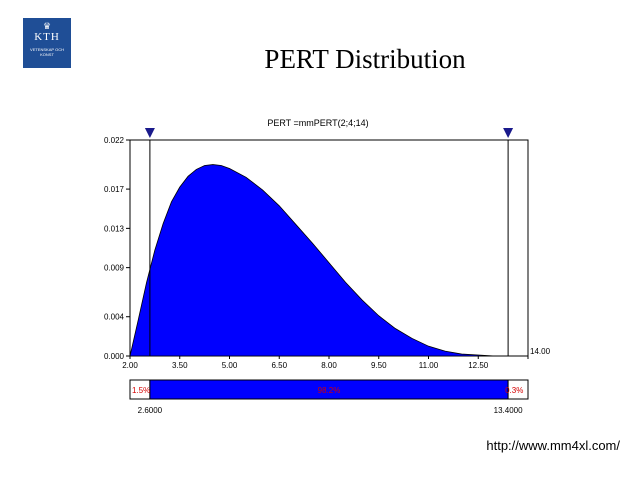 This screenshot has width=638, height=479. Describe the element at coordinates (114, 228) in the screenshot. I see `y-tick-label: 0.013` at that location.